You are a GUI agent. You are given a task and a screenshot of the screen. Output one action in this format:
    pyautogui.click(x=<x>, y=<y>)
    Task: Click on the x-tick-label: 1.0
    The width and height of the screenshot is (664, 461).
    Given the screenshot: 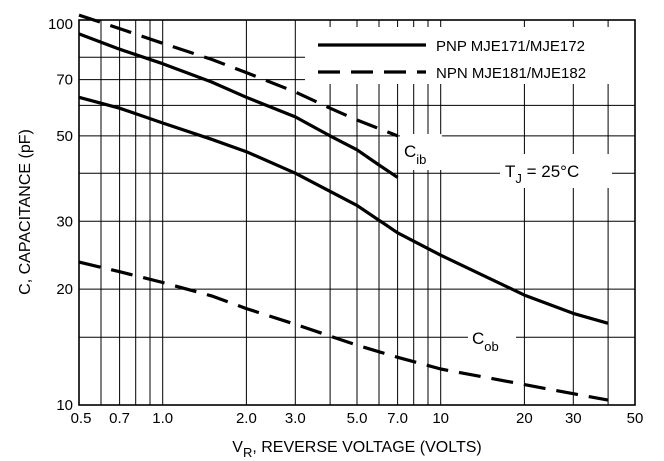 What is the action you would take?
    pyautogui.click(x=162, y=418)
    